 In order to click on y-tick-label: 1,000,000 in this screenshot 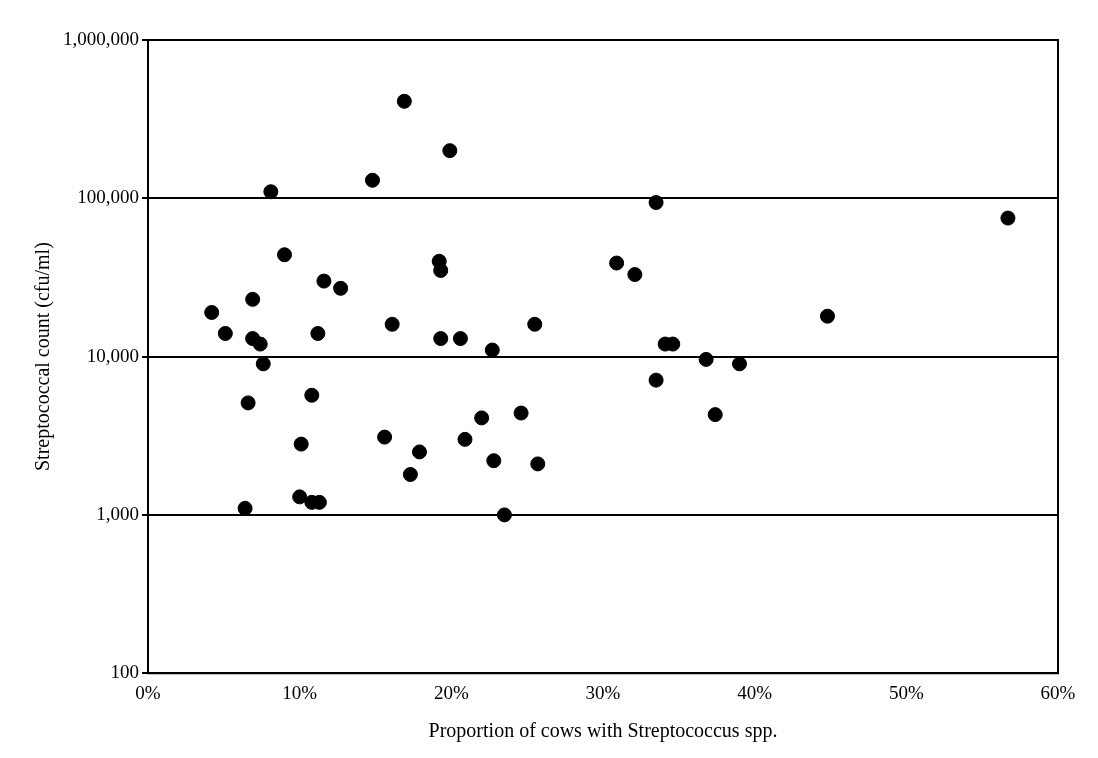, I will do `click(101, 38)`.